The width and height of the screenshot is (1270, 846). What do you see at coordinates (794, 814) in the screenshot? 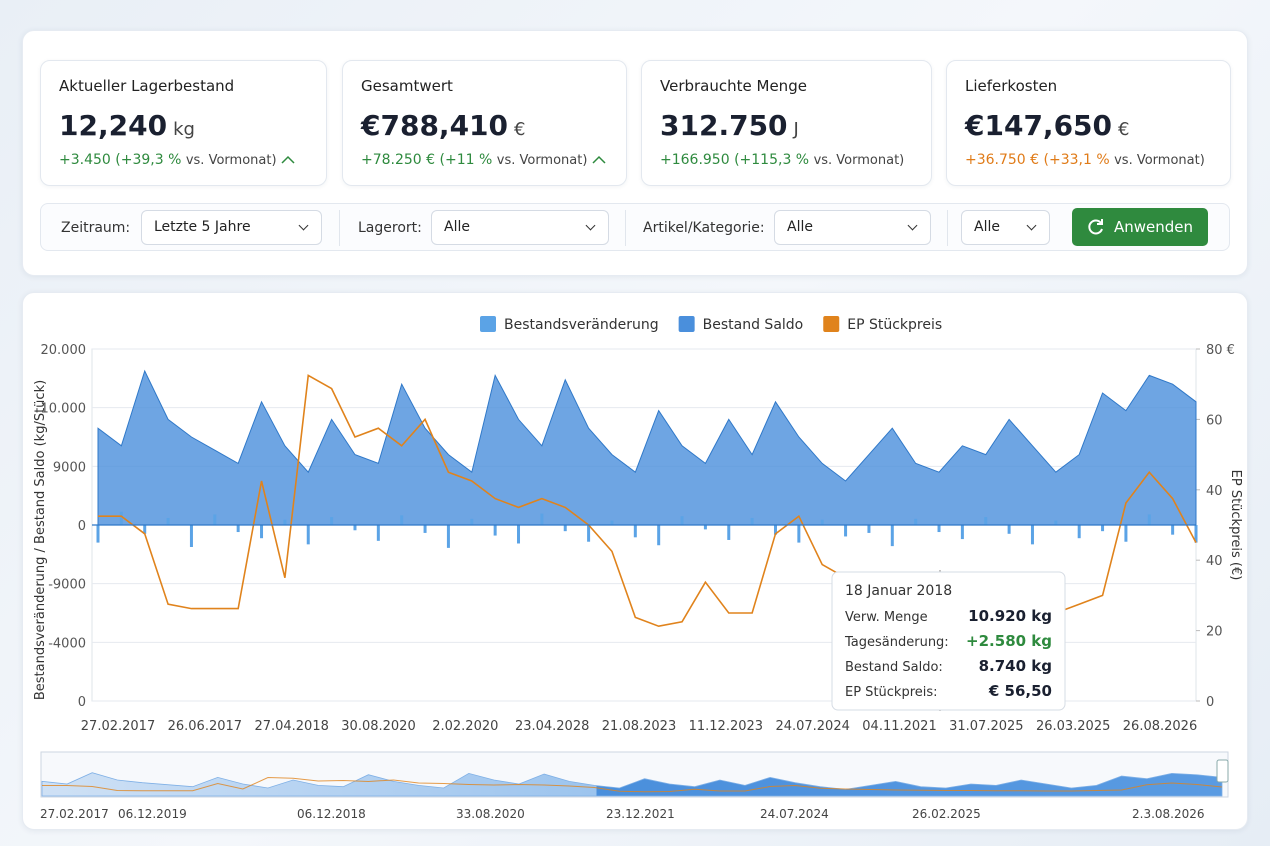
I see `navigator-label: 24.07.2024` at bounding box center [794, 814].